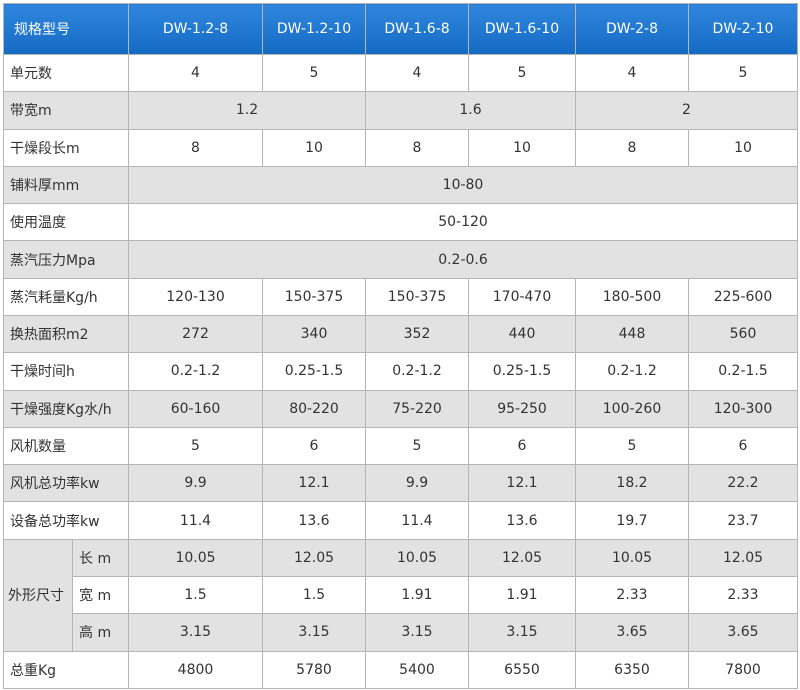 This screenshot has height=690, width=800. I want to click on value-cell: 560, so click(743, 334).